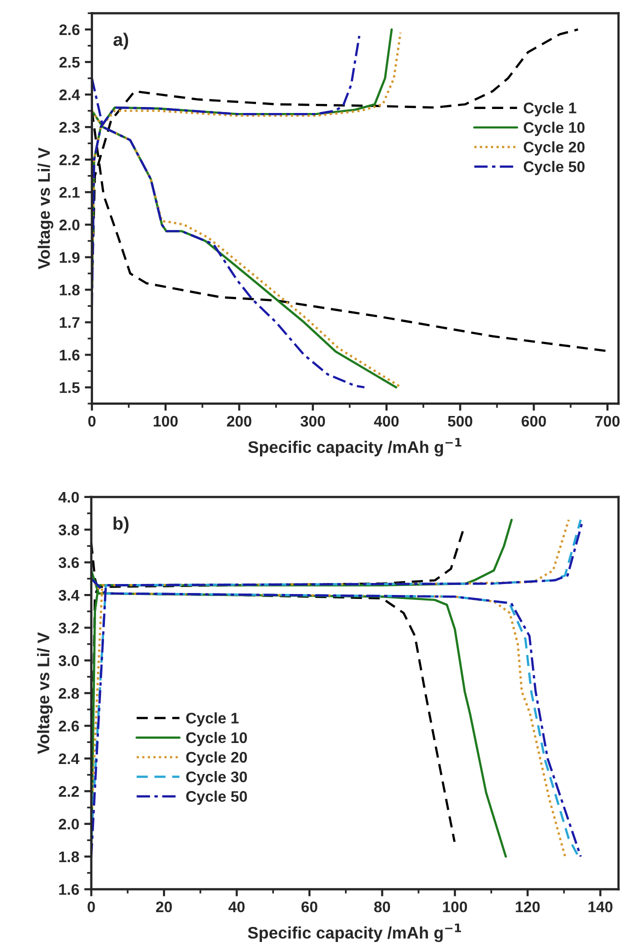 Image resolution: width=621 pixels, height=943 pixels. What do you see at coordinates (528, 906) in the screenshot?
I see `x-tick-label: 120` at bounding box center [528, 906].